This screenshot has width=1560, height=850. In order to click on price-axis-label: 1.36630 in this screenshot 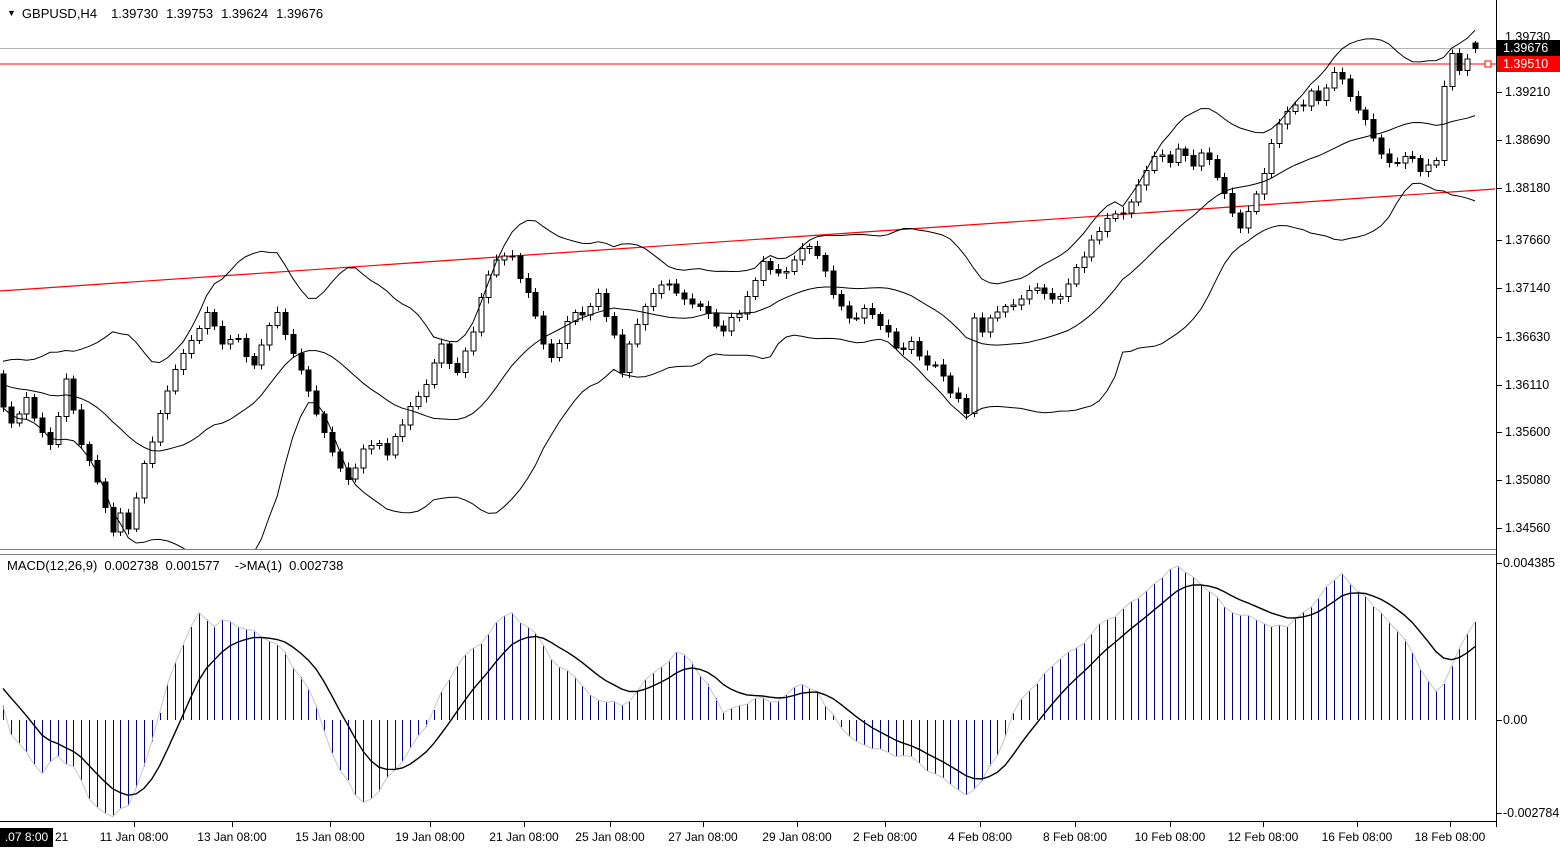, I will do `click(1528, 337)`.